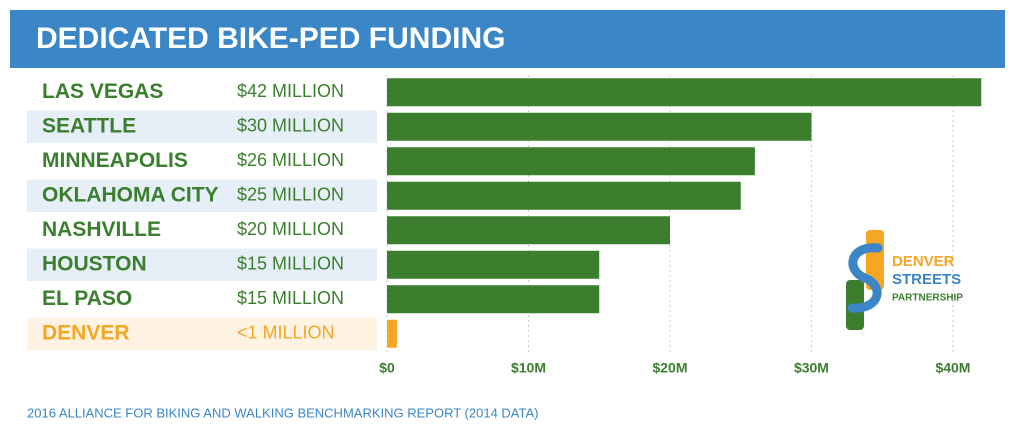  What do you see at coordinates (927, 298) in the screenshot?
I see `logo-text: PARTNERSHIP` at bounding box center [927, 298].